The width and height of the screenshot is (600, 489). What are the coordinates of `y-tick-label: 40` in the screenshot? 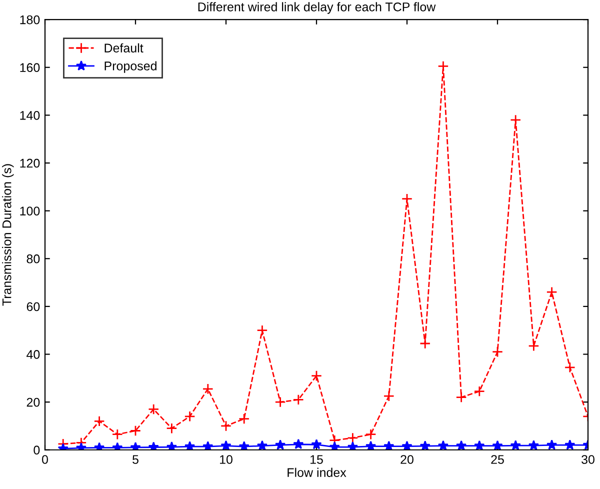 It's located at (33, 354).